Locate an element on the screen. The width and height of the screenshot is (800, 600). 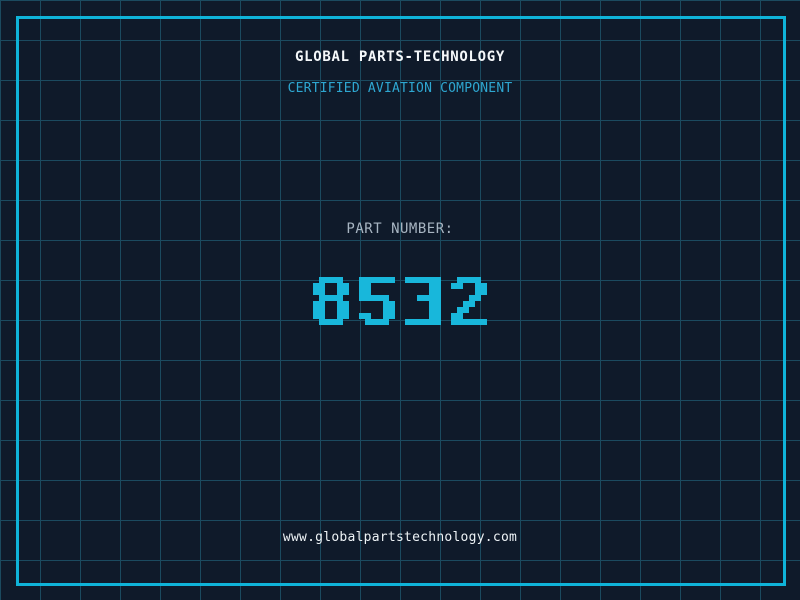
part-number-label: PART NUMBER: is located at coordinates (400, 229).